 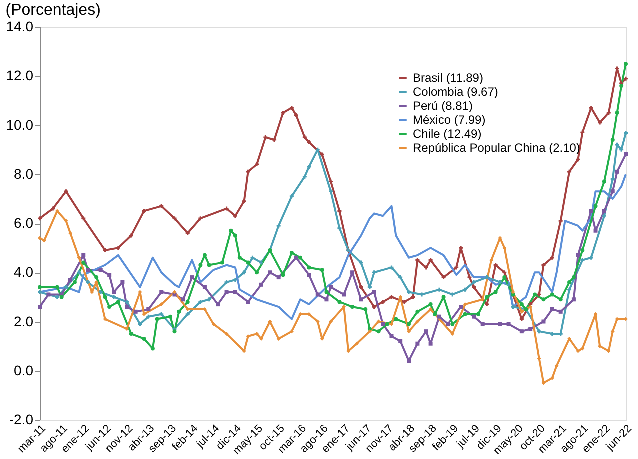 I want to click on y-tick-label: -2.0, so click(x=21, y=420).